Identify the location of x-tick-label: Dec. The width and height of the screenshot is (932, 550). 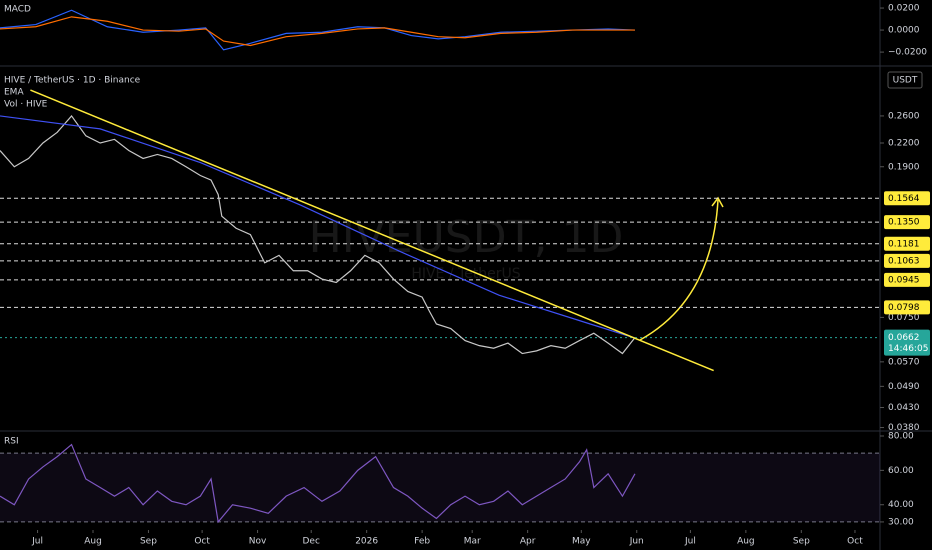
(311, 542).